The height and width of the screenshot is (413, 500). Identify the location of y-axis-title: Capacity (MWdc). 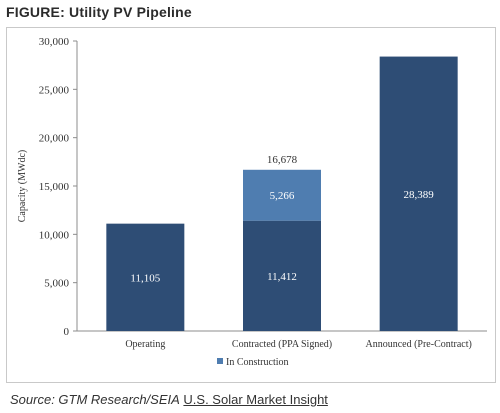
(22, 186).